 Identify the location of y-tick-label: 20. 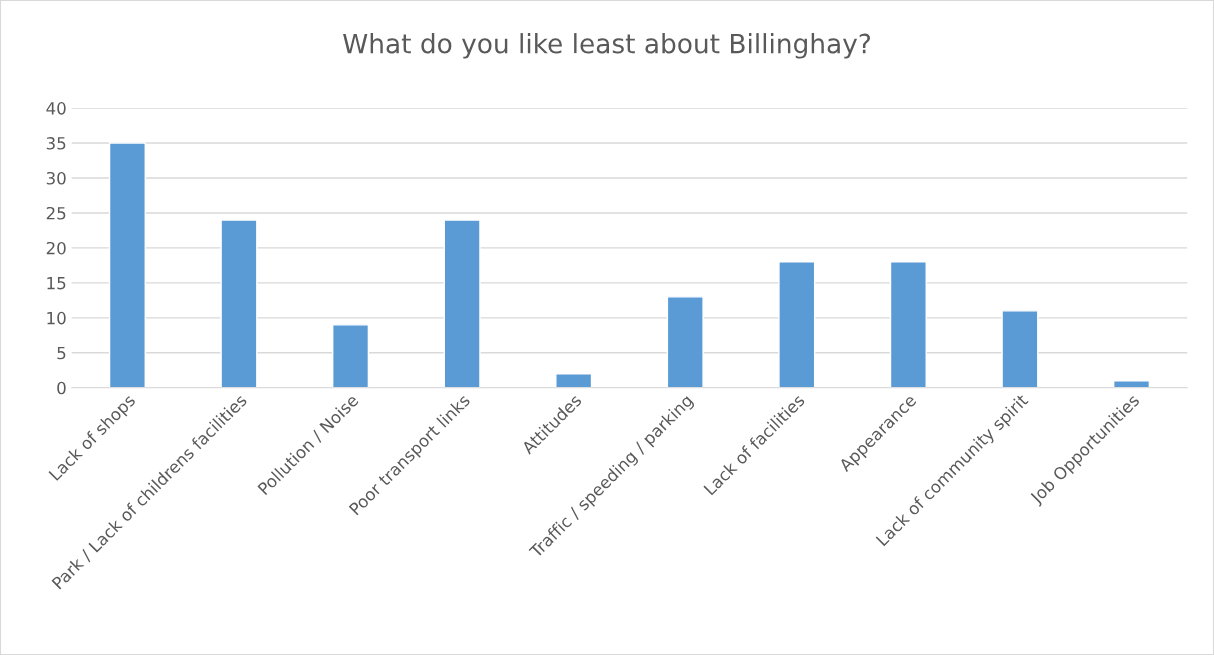
(56, 248).